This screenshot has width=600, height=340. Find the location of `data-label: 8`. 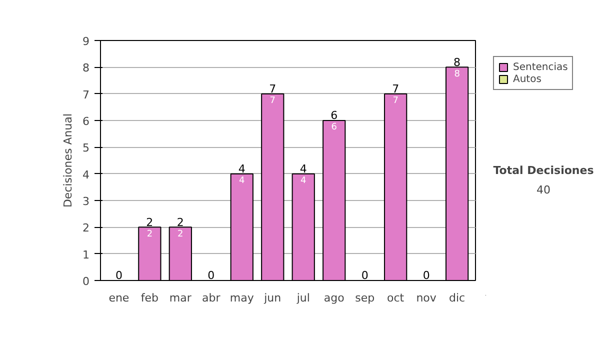

data-label: 8 is located at coordinates (457, 74).